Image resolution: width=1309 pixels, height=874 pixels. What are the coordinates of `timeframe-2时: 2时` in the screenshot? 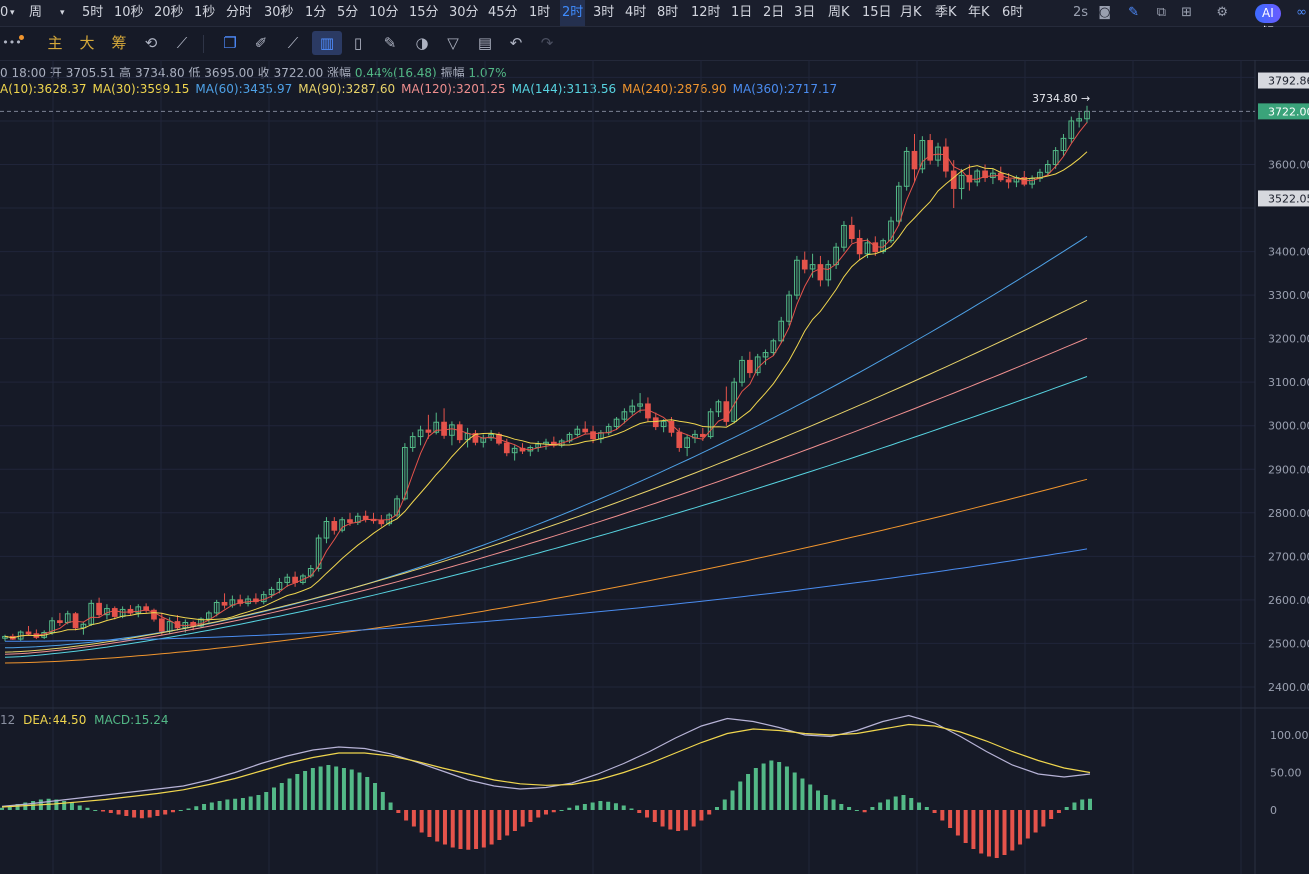 It's located at (573, 13).